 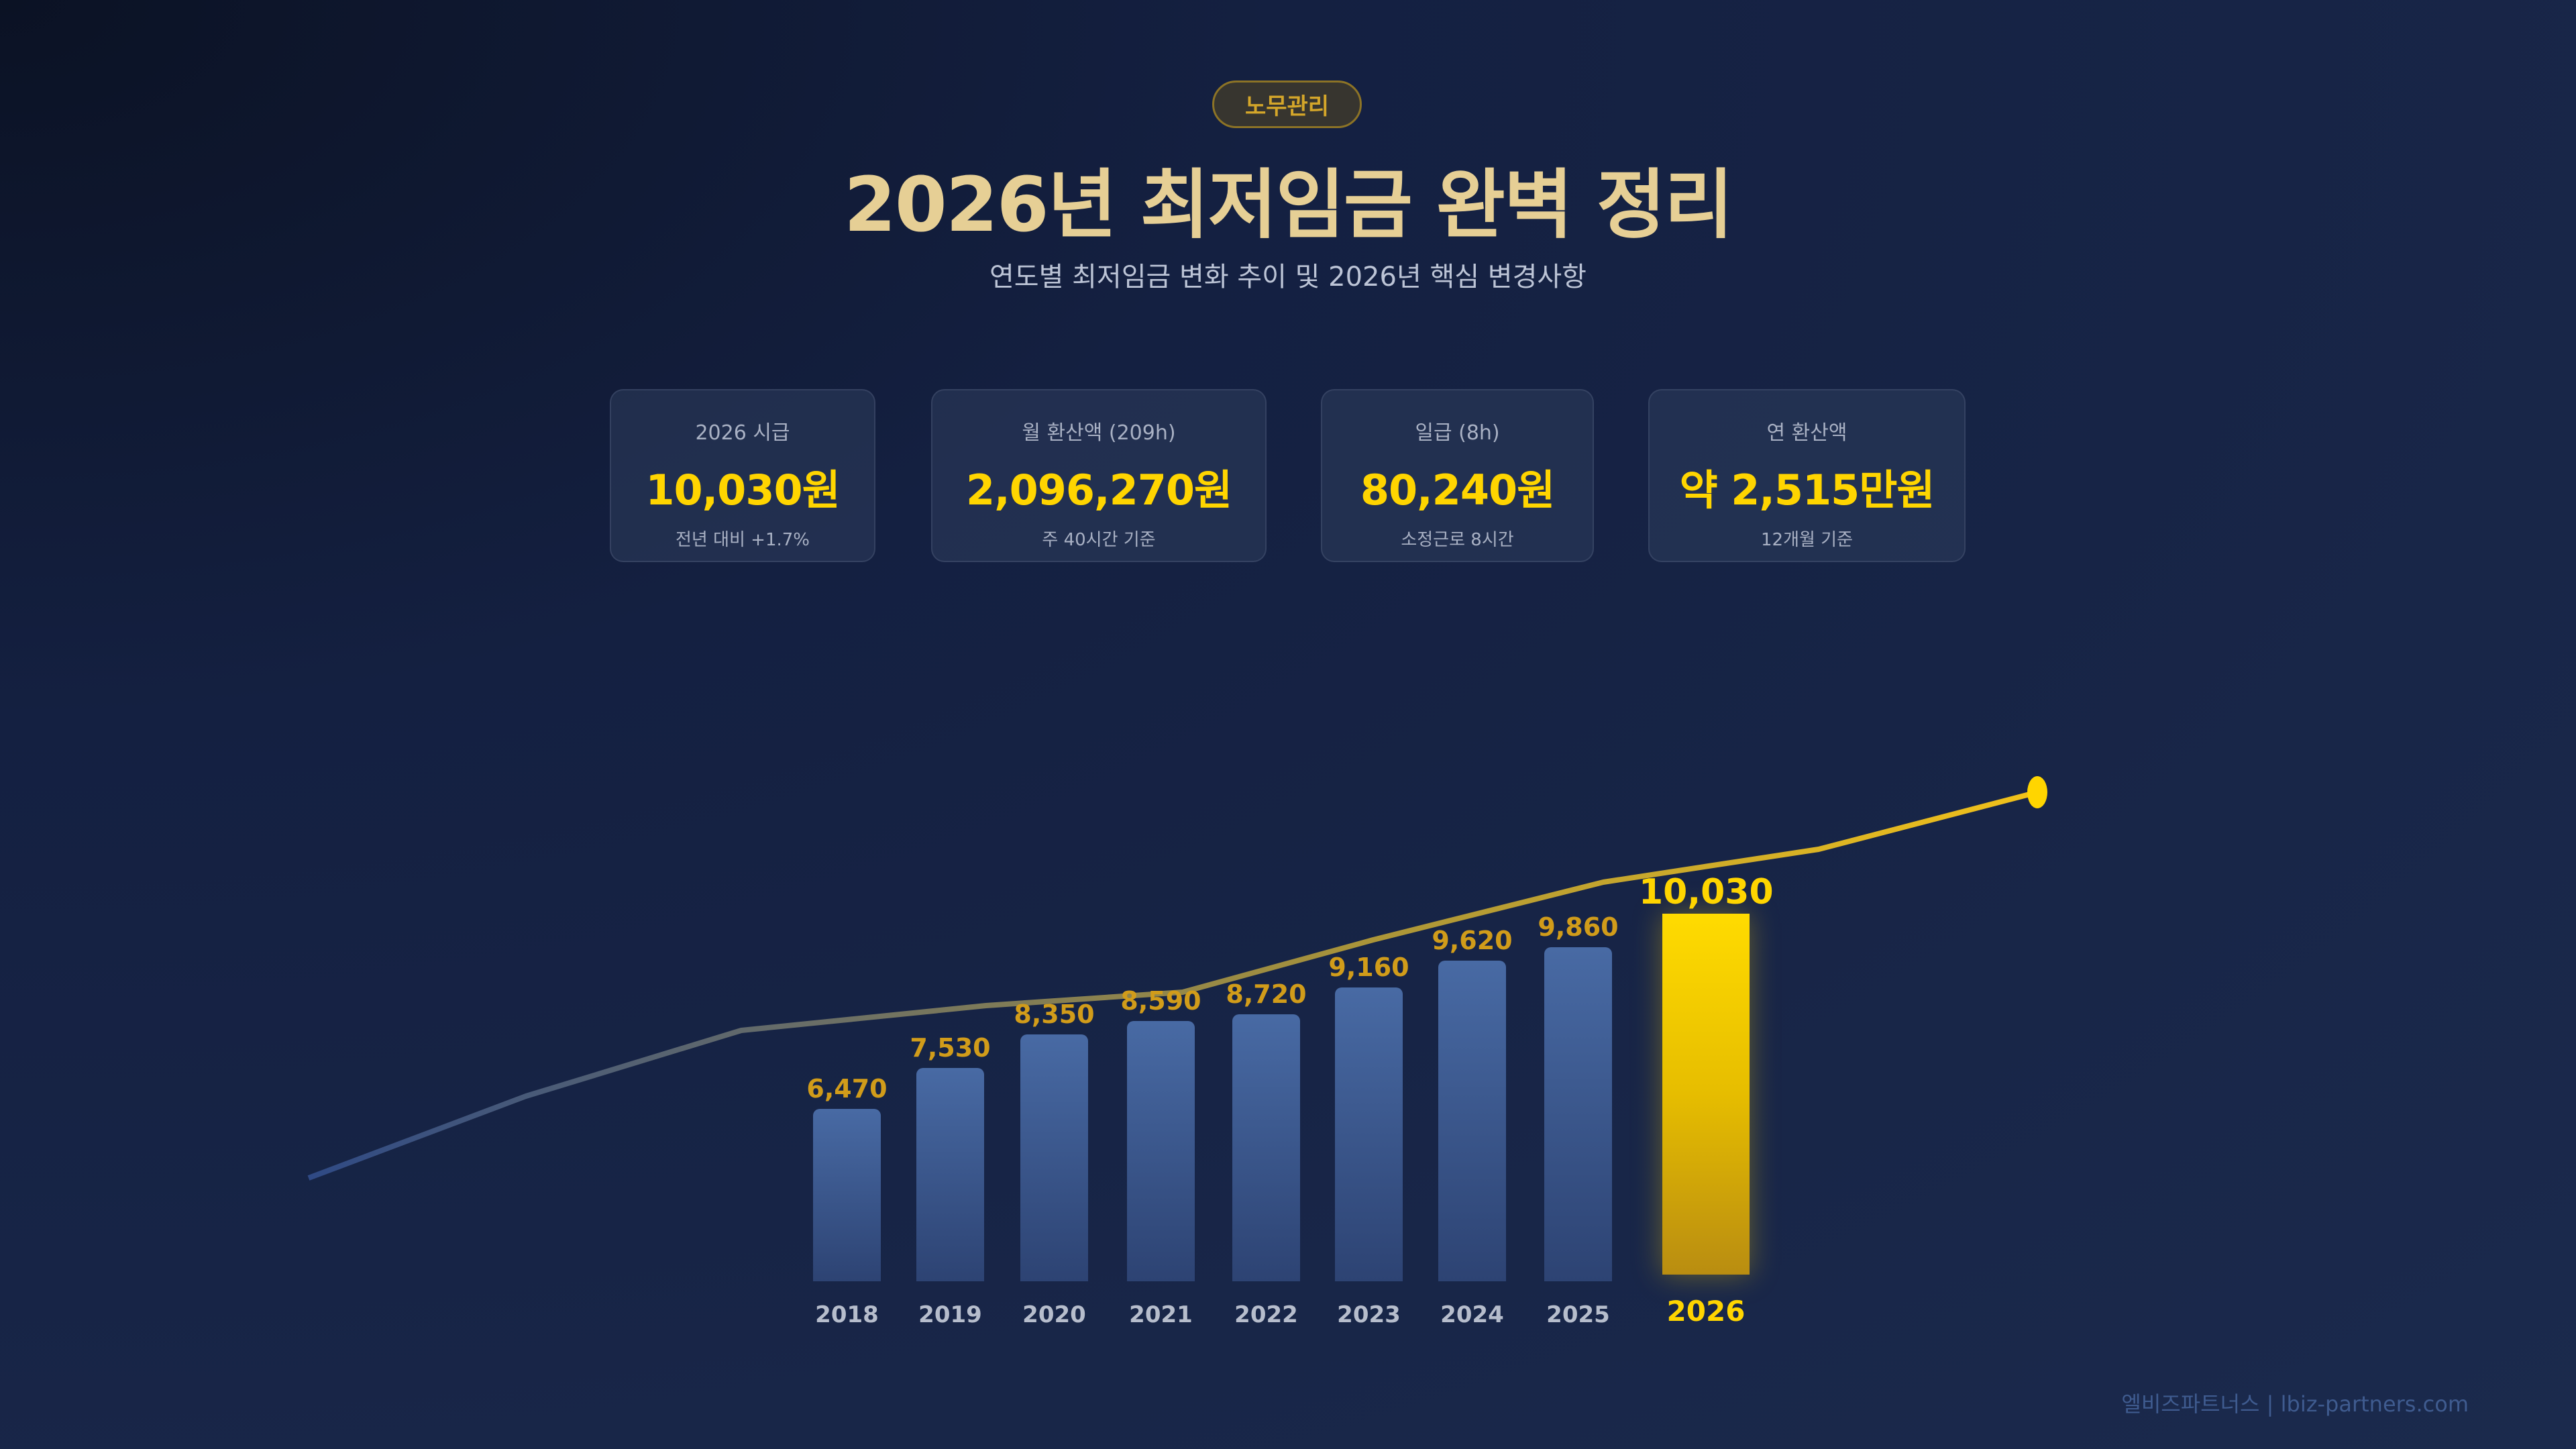 What do you see at coordinates (1457, 540) in the screenshot?
I see `stat-note: 소정근로 8시간` at bounding box center [1457, 540].